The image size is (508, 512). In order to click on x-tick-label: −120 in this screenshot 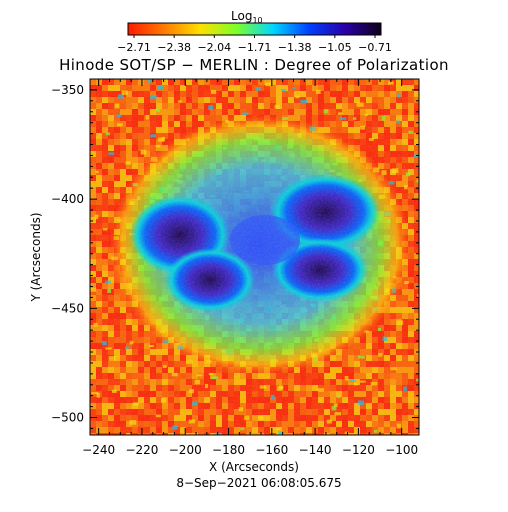, I will do `click(358, 450)`.